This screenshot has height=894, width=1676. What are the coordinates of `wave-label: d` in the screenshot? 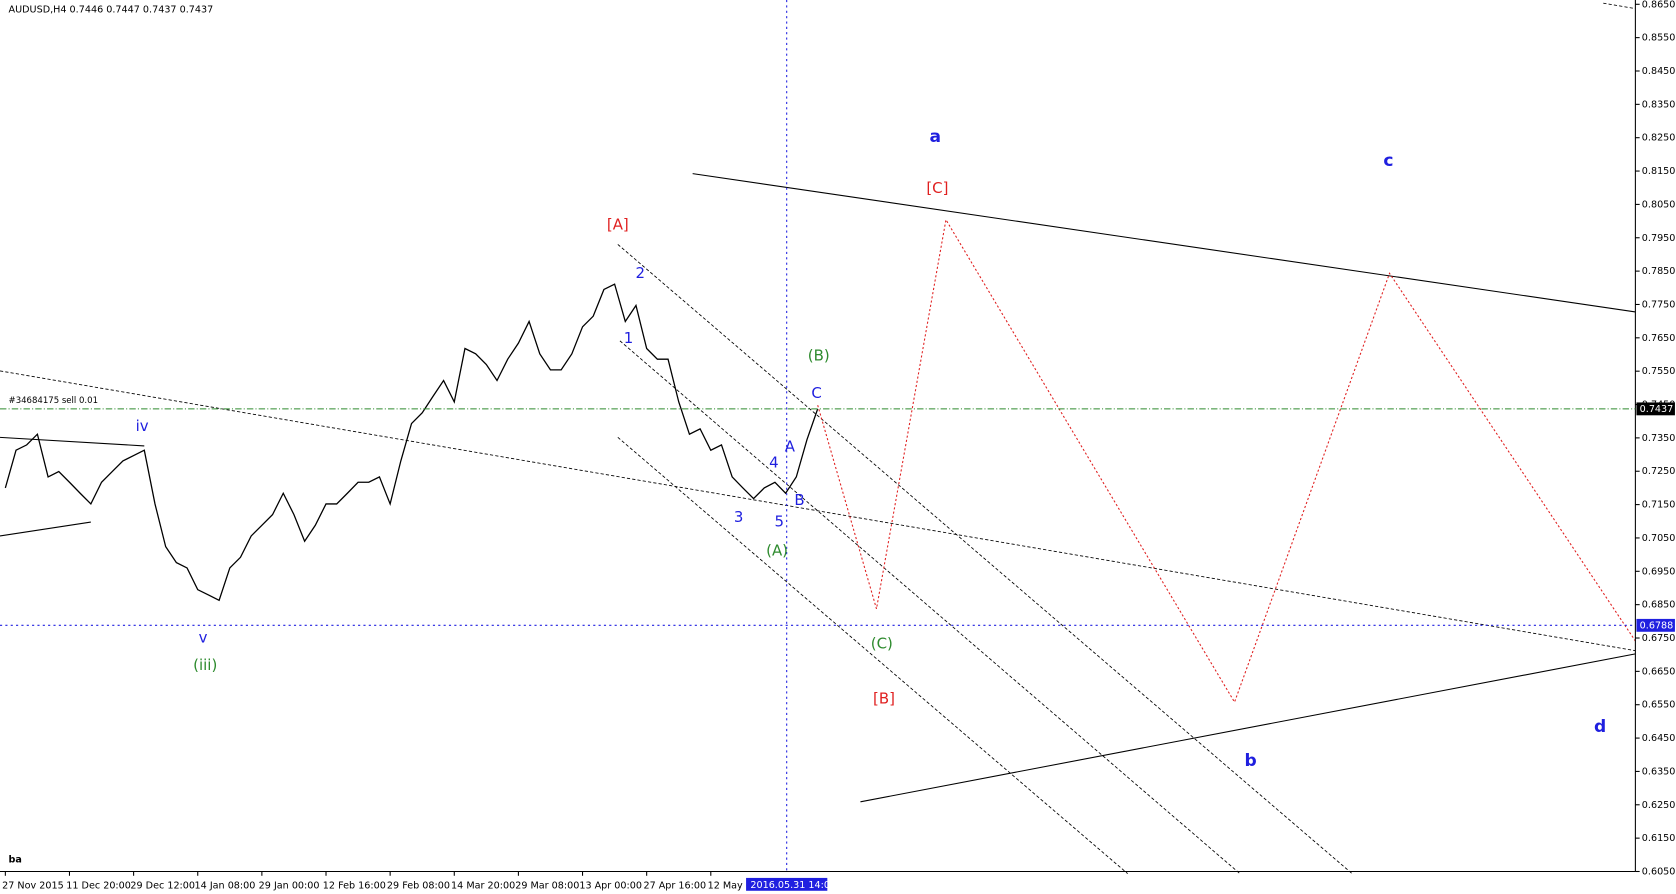 It's located at (1600, 727).